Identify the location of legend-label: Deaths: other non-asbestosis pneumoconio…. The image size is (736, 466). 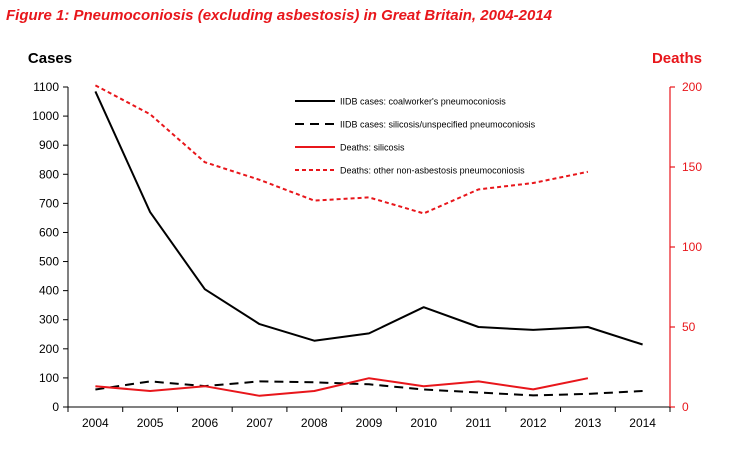
(432, 171).